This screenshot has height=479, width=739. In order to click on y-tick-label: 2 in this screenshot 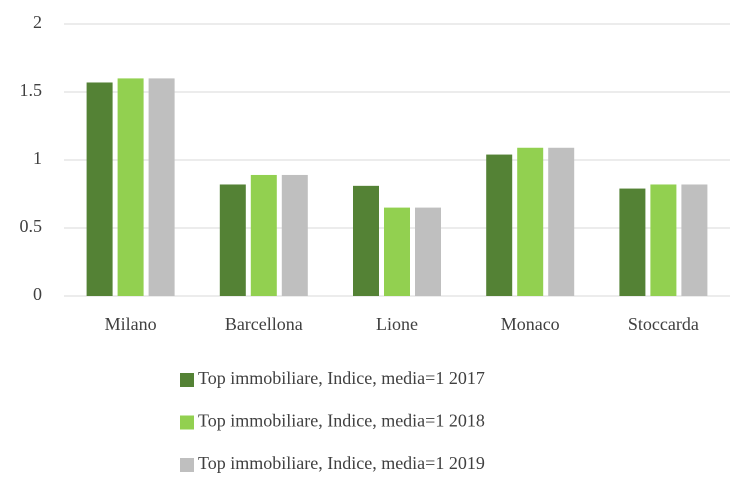, I will do `click(37, 22)`.